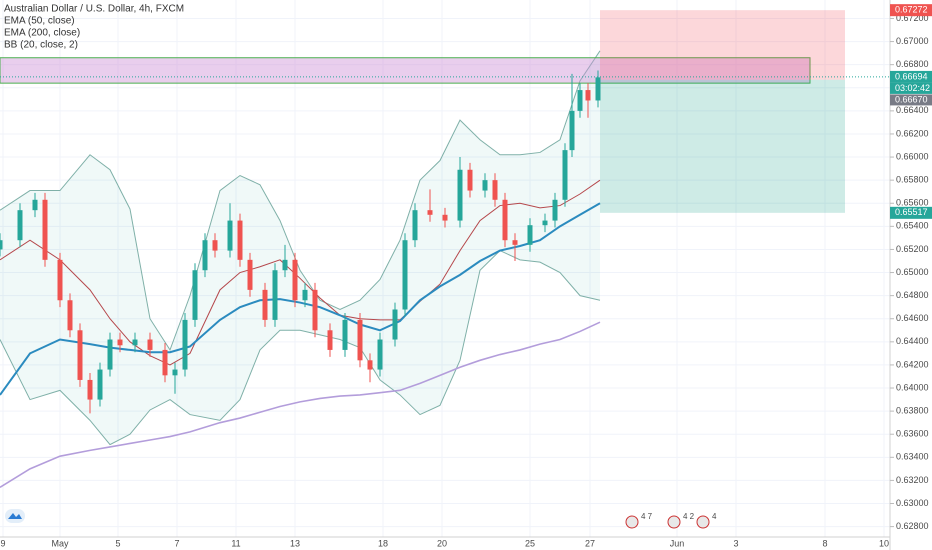 The width and height of the screenshot is (932, 550). I want to click on y-tick-label: 0.66800, so click(912, 64).